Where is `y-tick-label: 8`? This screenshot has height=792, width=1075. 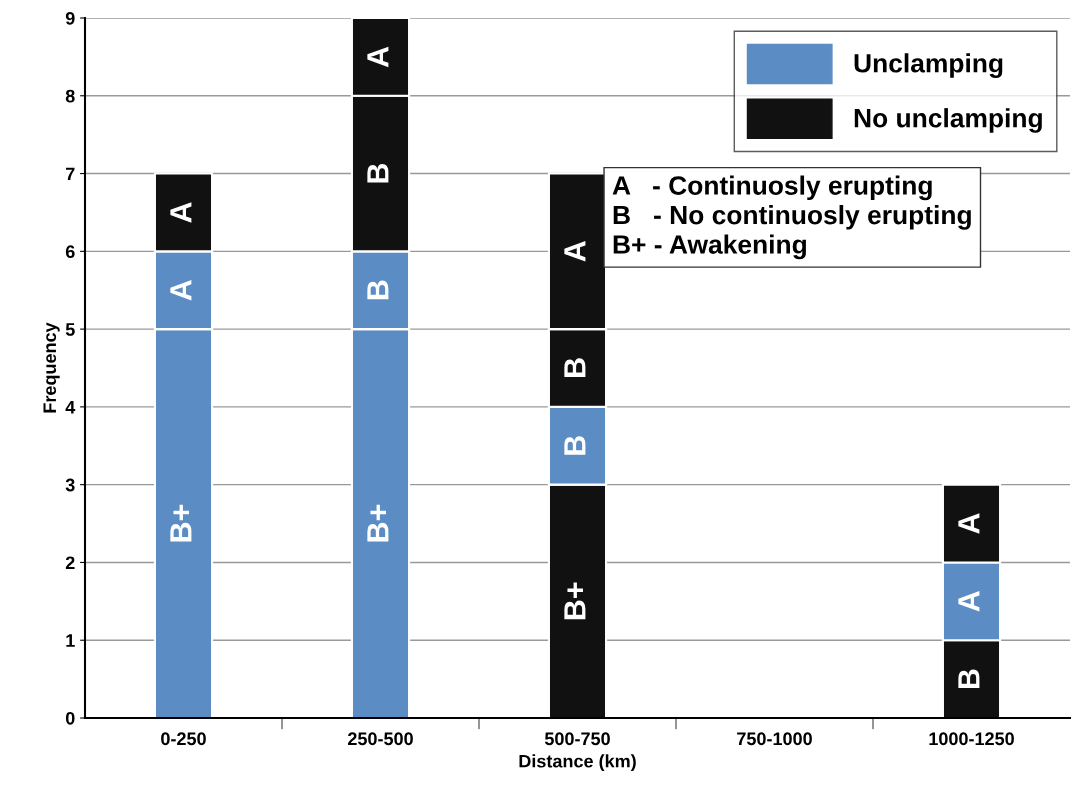
y-tick-label: 8 is located at coordinates (70, 96).